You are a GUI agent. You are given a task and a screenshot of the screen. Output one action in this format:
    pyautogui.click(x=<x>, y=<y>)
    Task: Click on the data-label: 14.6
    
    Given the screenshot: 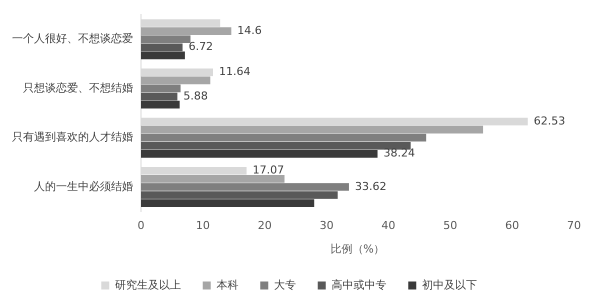 What is the action you would take?
    pyautogui.click(x=249, y=31)
    